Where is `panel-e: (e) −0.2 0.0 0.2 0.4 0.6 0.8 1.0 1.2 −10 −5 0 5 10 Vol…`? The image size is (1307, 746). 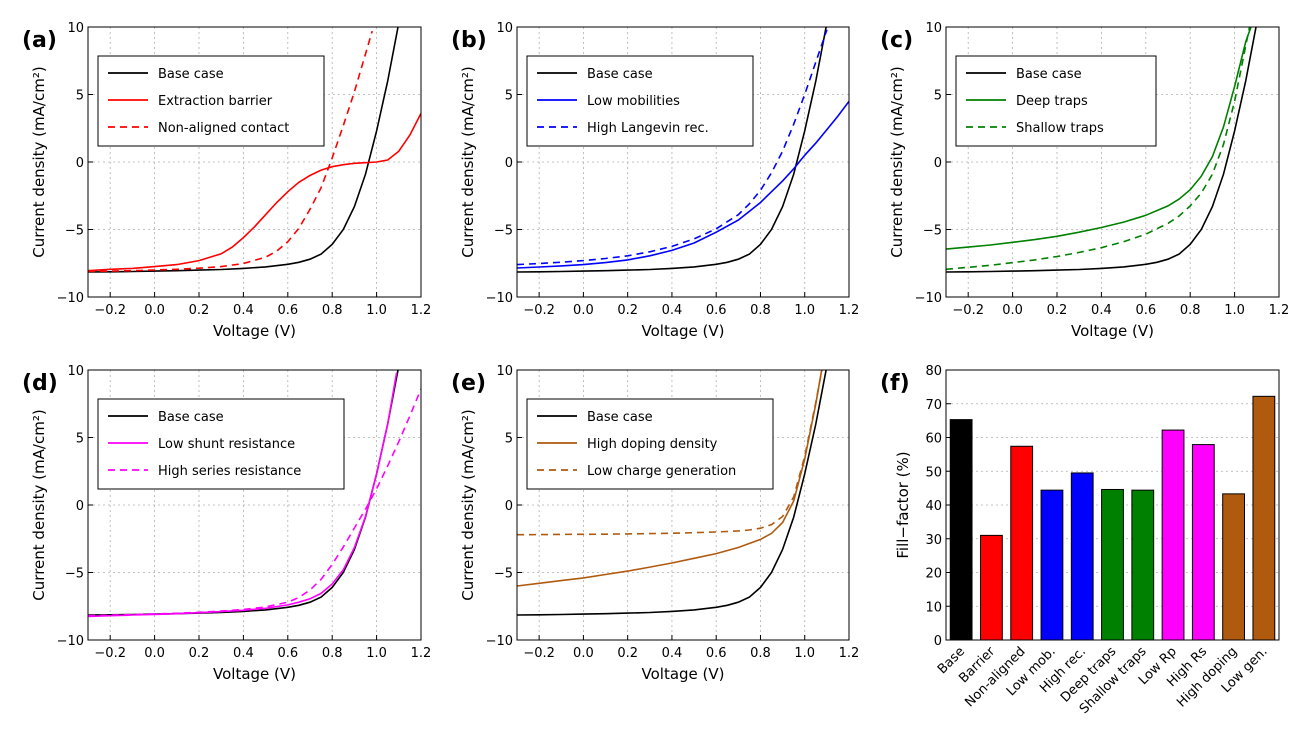 panel-e: (e) −0.2 0.0 0.2 0.4 0.6 0.8 1.0 1.2 −10 −5 0 5 10 Vol… is located at coordinates (655, 523).